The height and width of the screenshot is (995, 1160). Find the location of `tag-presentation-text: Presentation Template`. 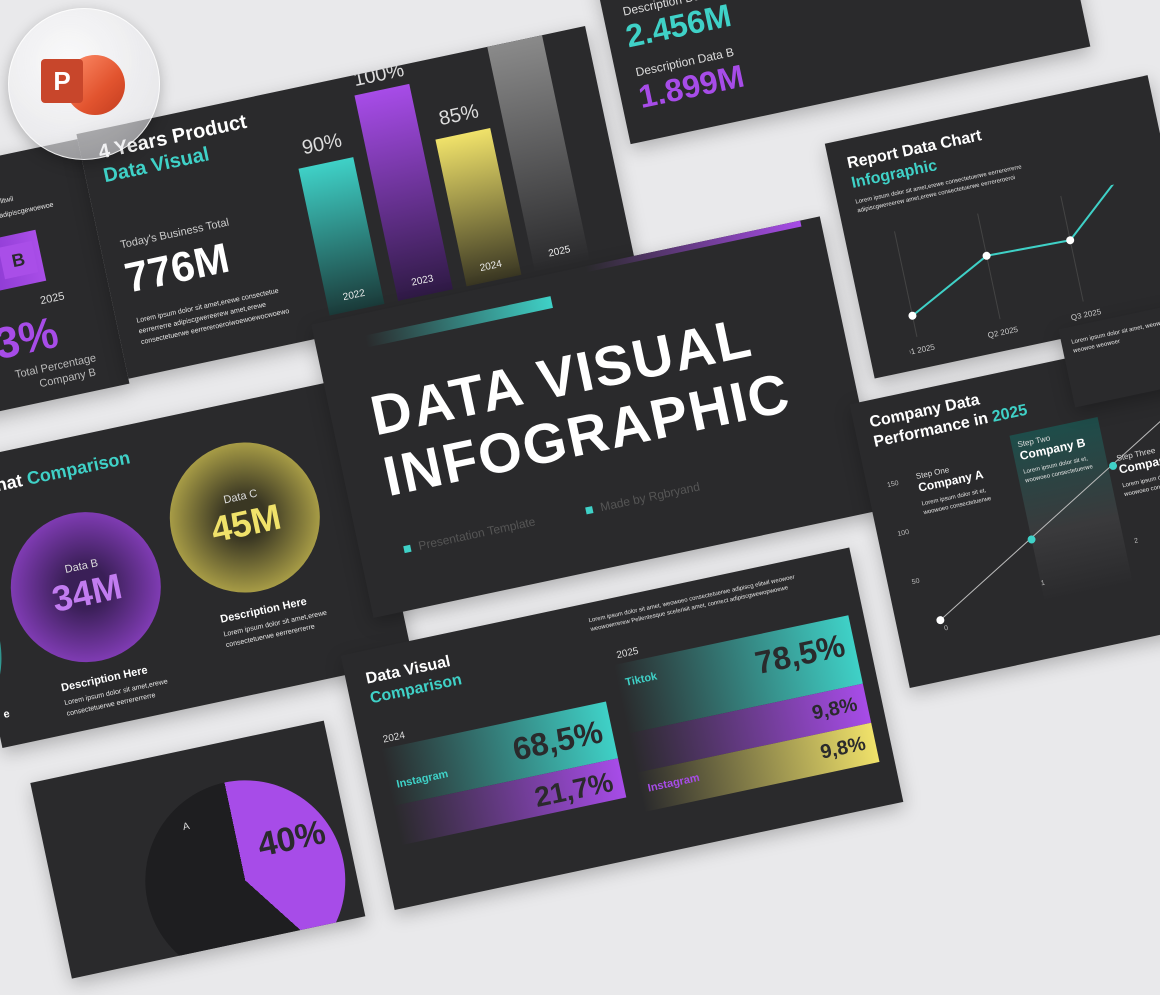

tag-presentation-text: Presentation Template is located at coordinates (477, 533).